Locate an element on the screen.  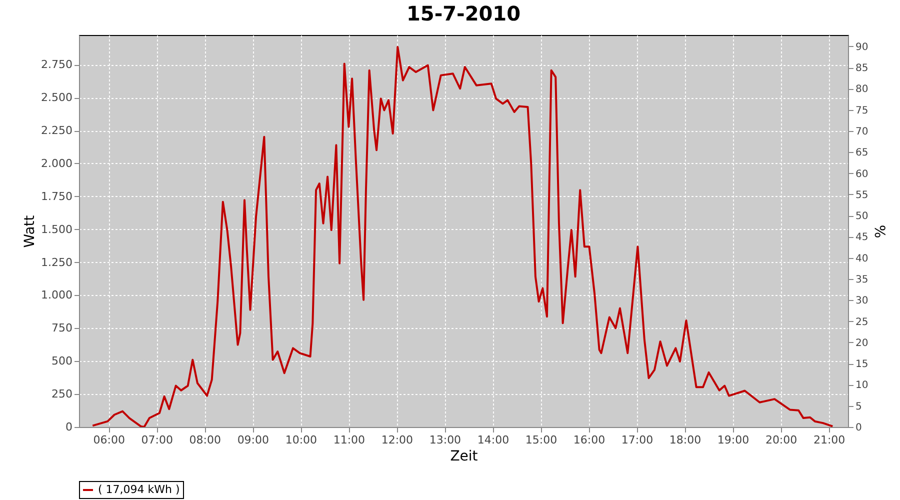
y-axis-title: Watt is located at coordinates (30, 231).